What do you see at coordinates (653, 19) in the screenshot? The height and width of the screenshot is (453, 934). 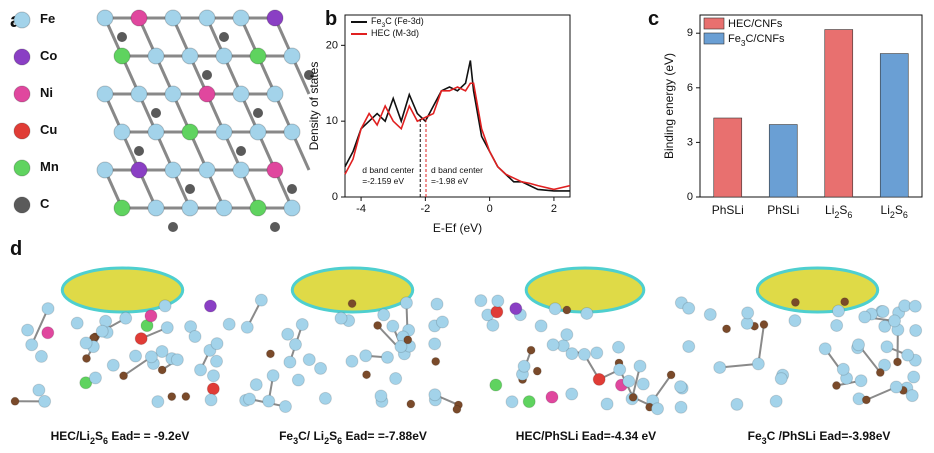 I see `panel-label: c` at bounding box center [653, 19].